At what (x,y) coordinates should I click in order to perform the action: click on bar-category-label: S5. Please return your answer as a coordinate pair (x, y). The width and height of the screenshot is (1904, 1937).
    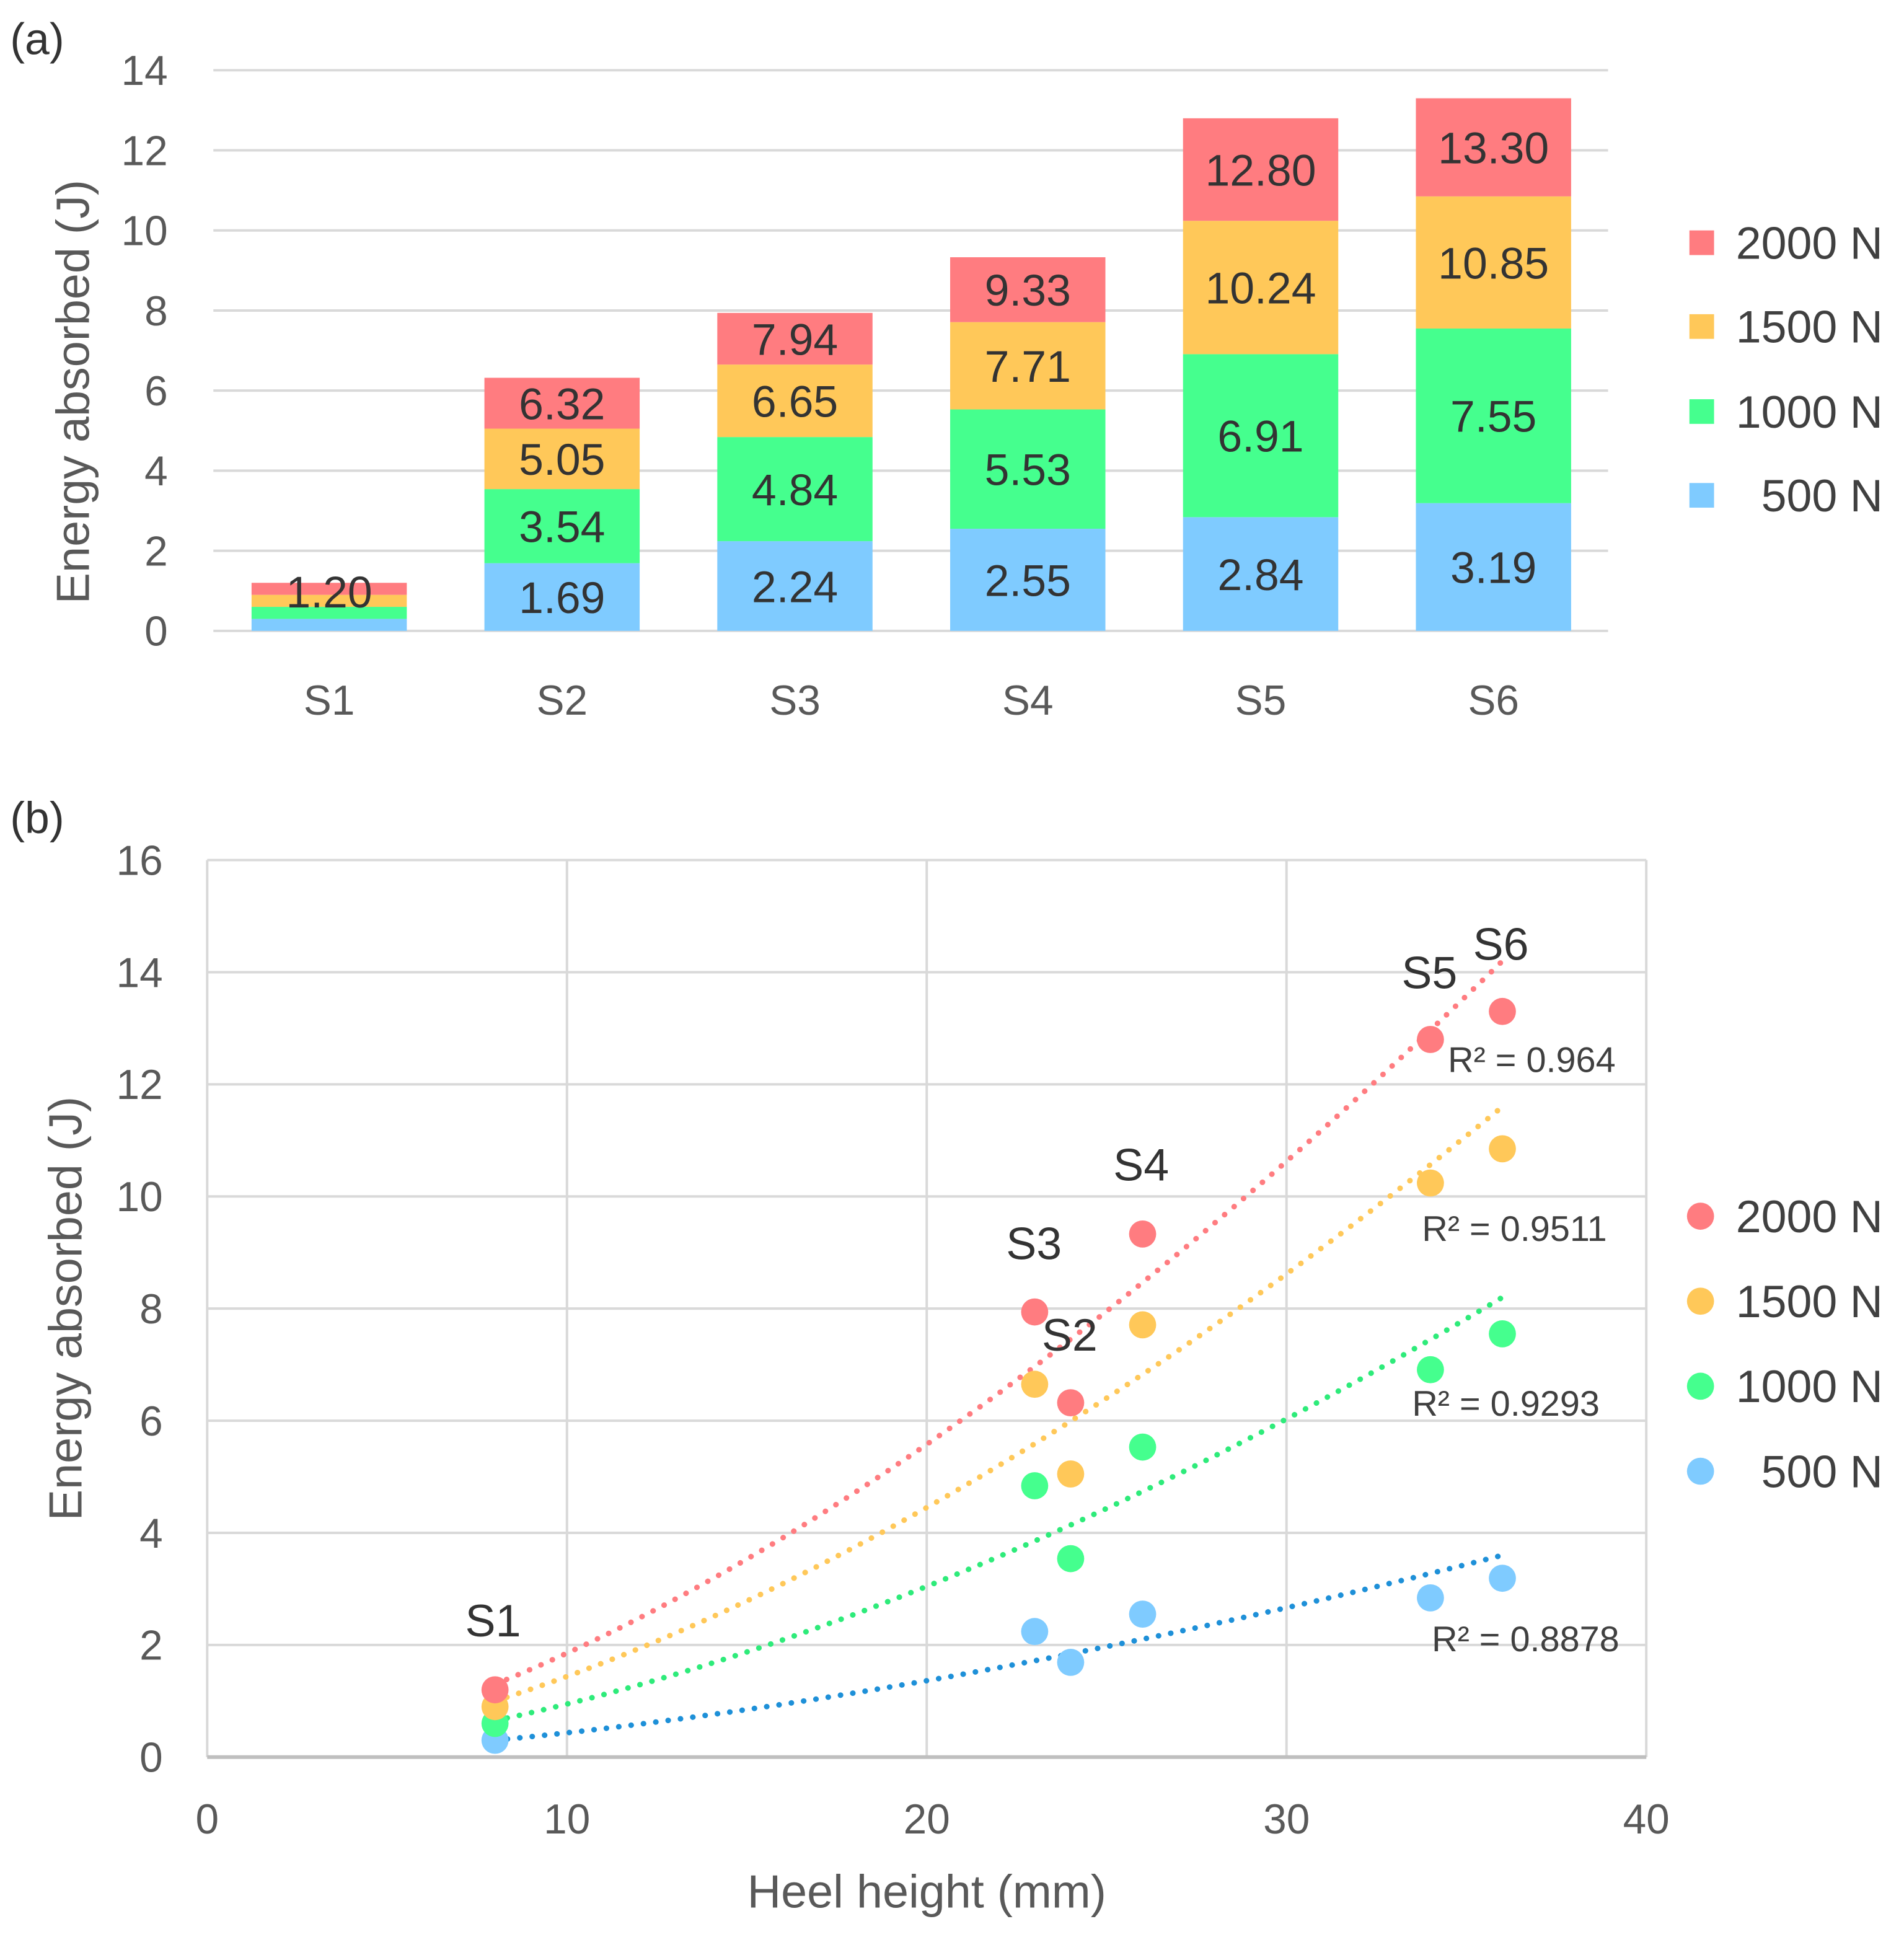
    Looking at the image, I should click on (1261, 700).